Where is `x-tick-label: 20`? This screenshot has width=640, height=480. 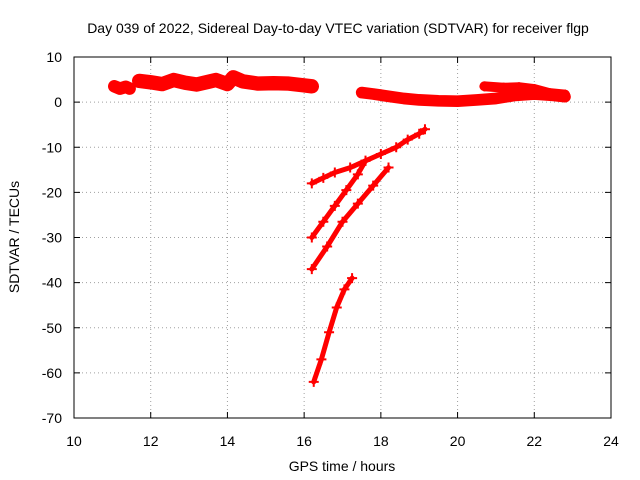
x-tick-label: 20 is located at coordinates (458, 441).